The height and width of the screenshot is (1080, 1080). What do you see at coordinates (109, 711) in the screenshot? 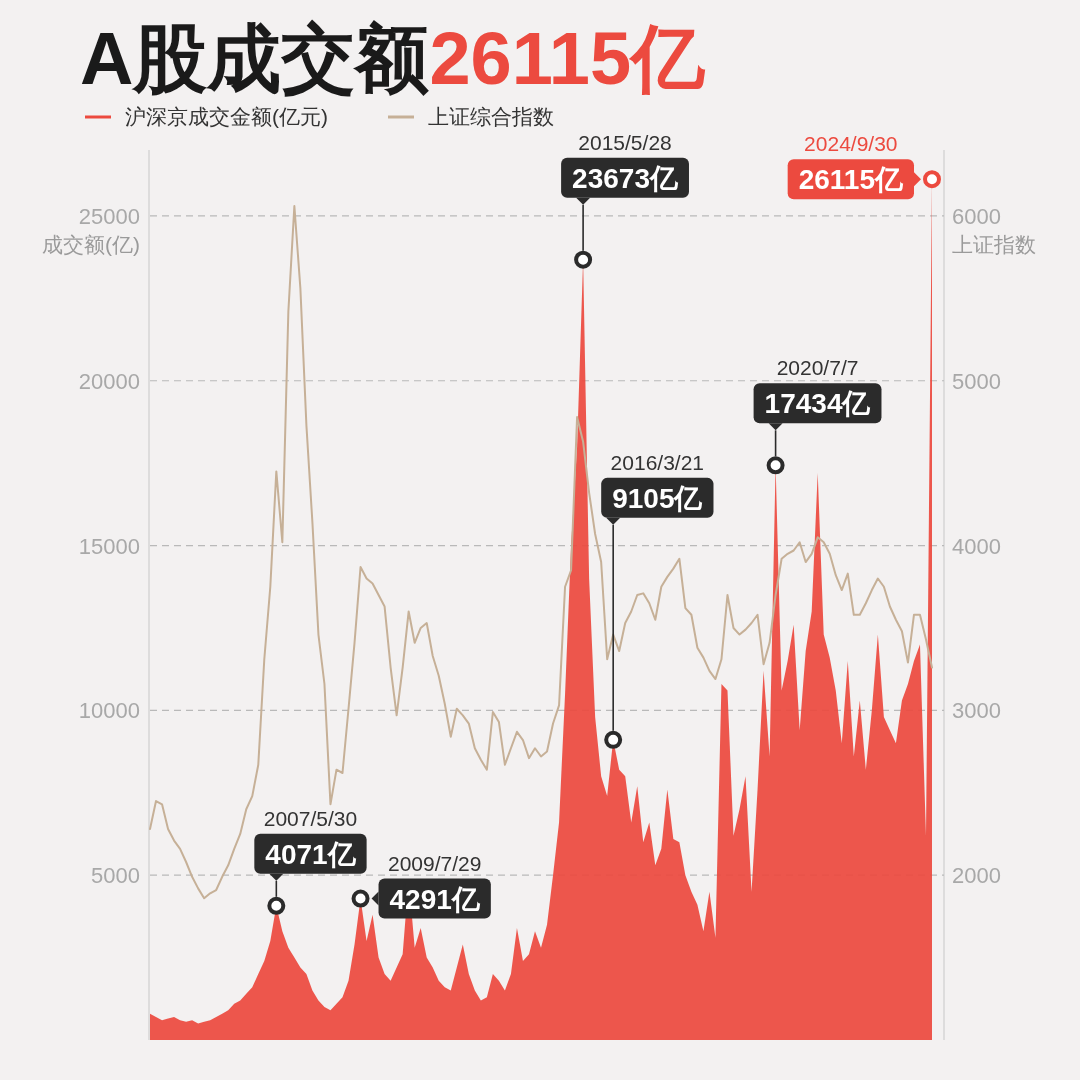
I see `ytick: 10000` at bounding box center [109, 711].